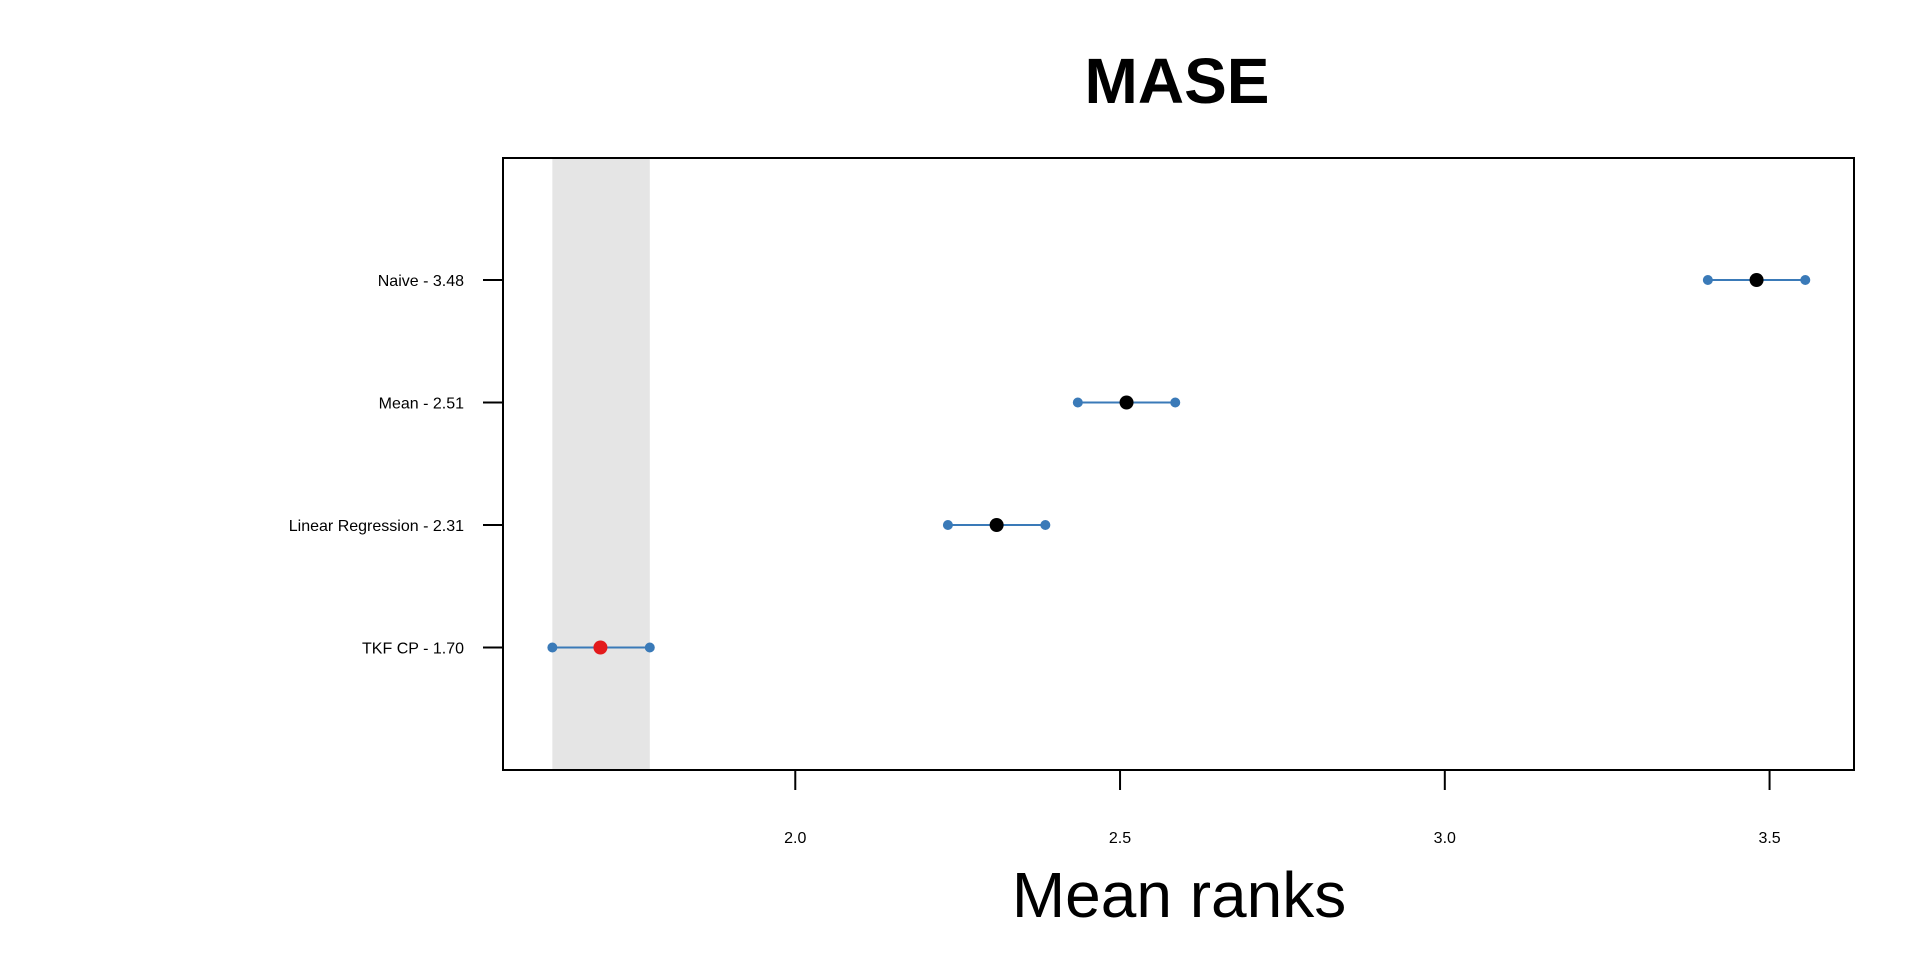 This screenshot has height=960, width=1920. What do you see at coordinates (1177, 81) in the screenshot?
I see `chart-title: MASE` at bounding box center [1177, 81].